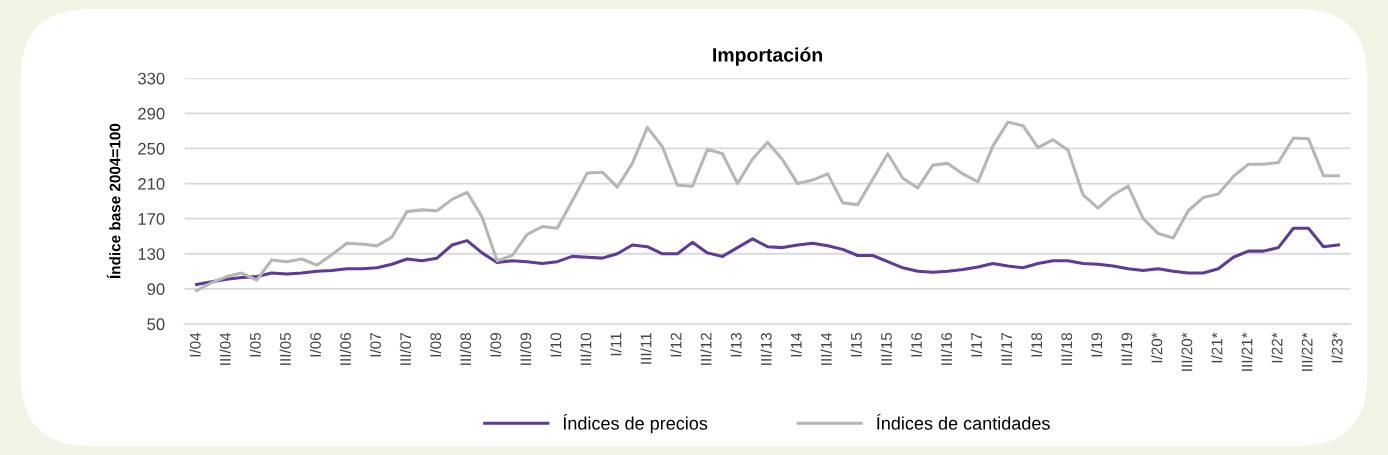 This screenshot has width=1388, height=455. Describe the element at coordinates (156, 289) in the screenshot. I see `y-tick-label: 90` at that location.